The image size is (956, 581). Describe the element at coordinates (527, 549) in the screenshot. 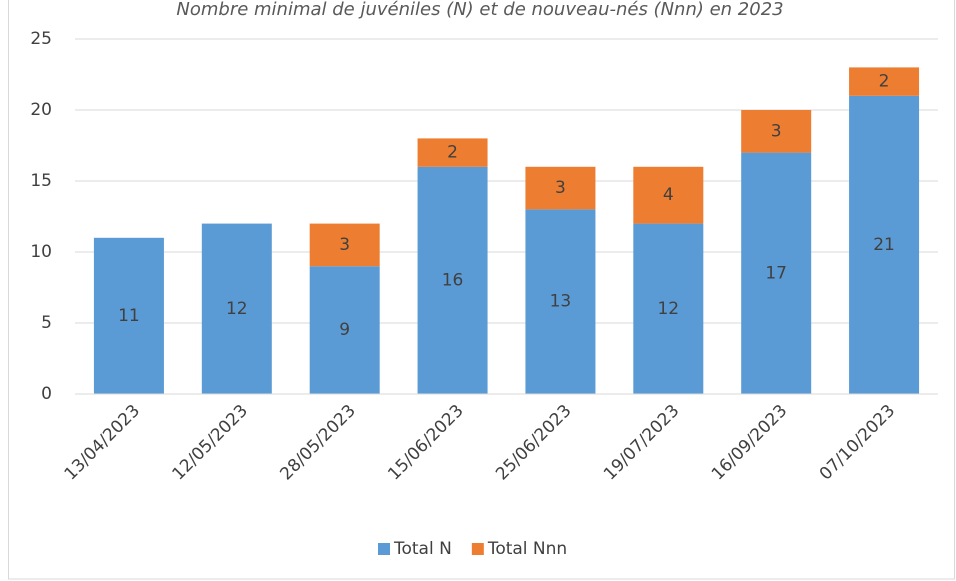

I see `legend-label: Total Nnn` at that location.